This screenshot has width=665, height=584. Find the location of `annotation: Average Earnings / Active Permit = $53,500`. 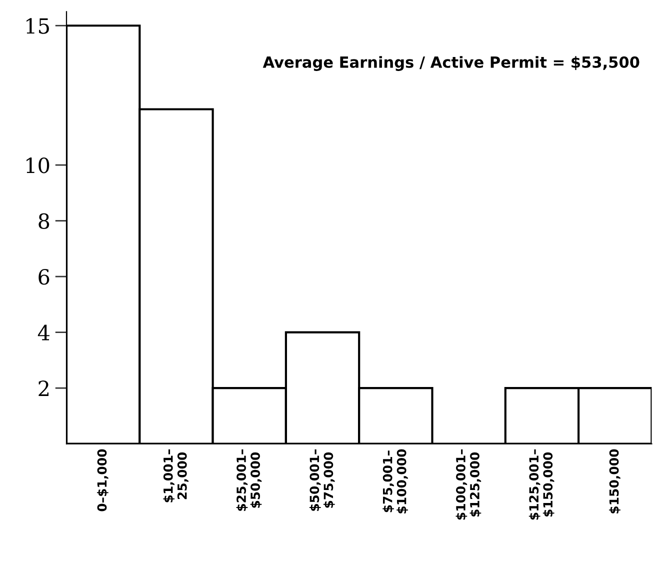

annotation: Average Earnings / Active Permit = $53,500 is located at coordinates (451, 63).